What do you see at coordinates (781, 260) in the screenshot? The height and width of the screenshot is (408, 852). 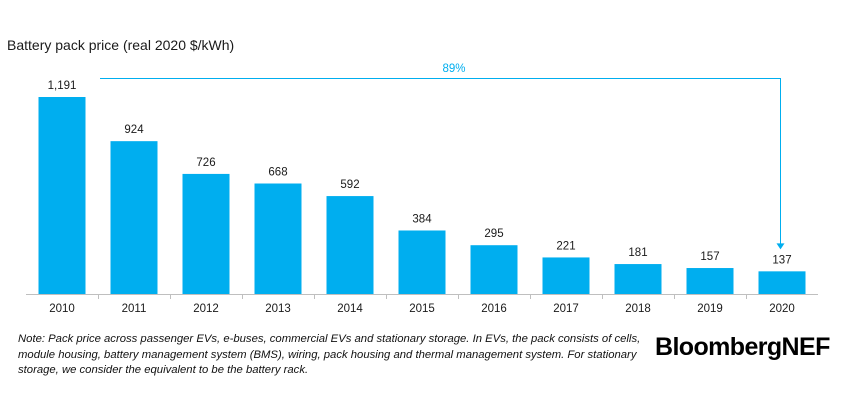 I see `data-label-2020: 137` at bounding box center [781, 260].